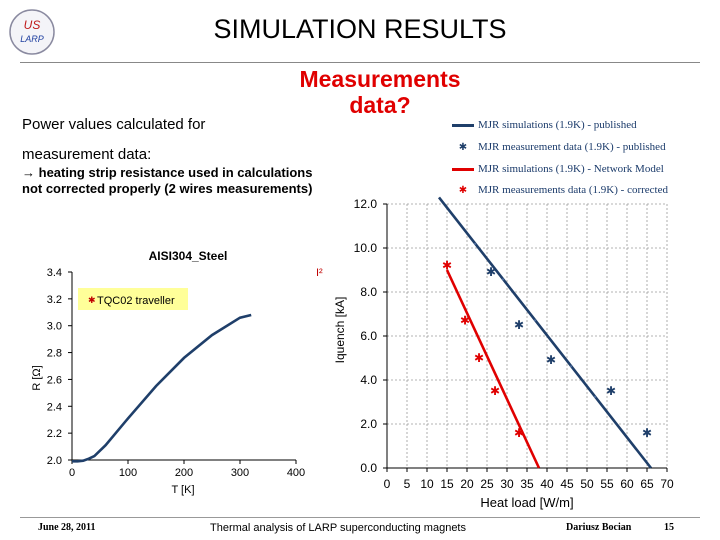  What do you see at coordinates (467, 484) in the screenshot?
I see `quench-x-tick-label: 20` at bounding box center [467, 484].